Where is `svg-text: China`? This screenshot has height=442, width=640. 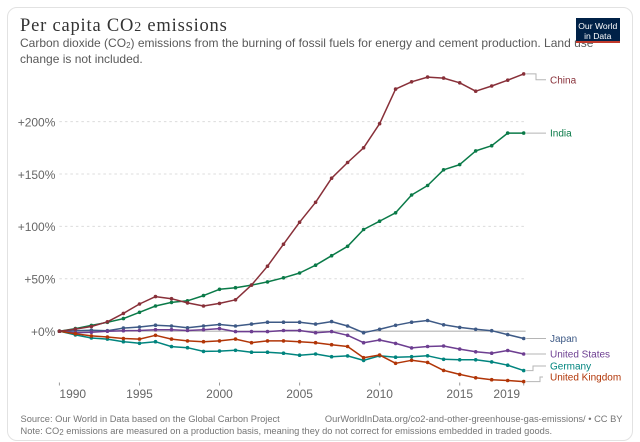 svg-text: China is located at coordinates (563, 80).